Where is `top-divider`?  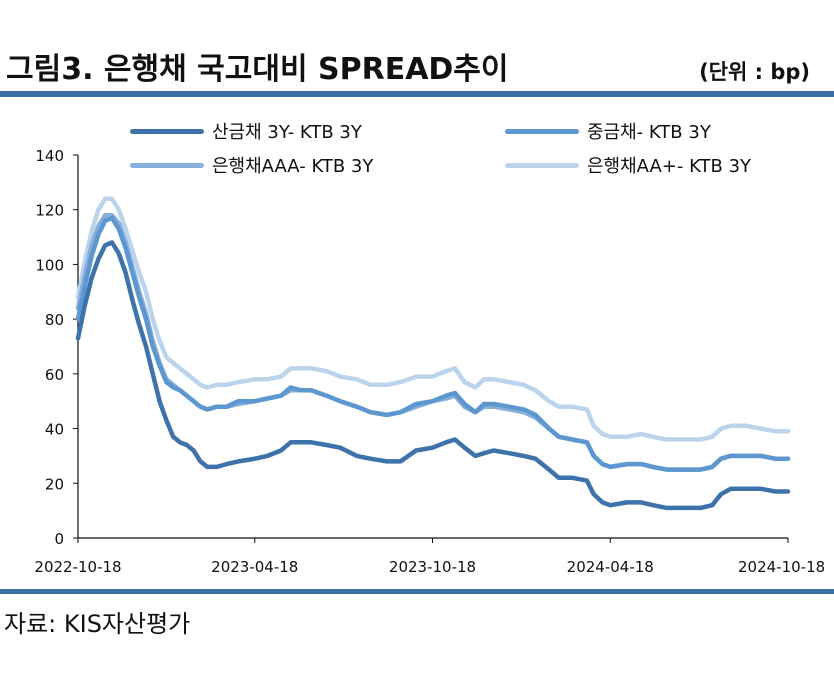 top-divider is located at coordinates (417, 94).